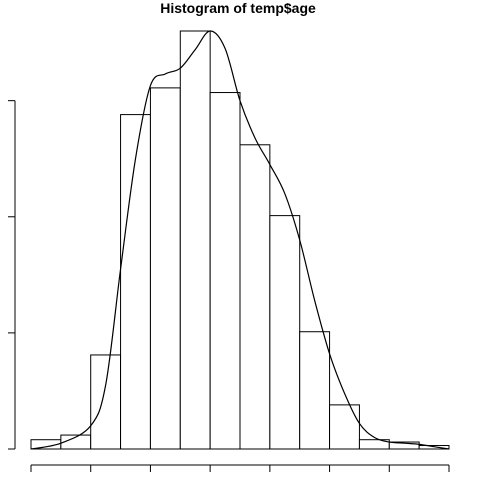 The image size is (480, 480). Describe the element at coordinates (12, 275) in the screenshot. I see `y-axis` at that location.